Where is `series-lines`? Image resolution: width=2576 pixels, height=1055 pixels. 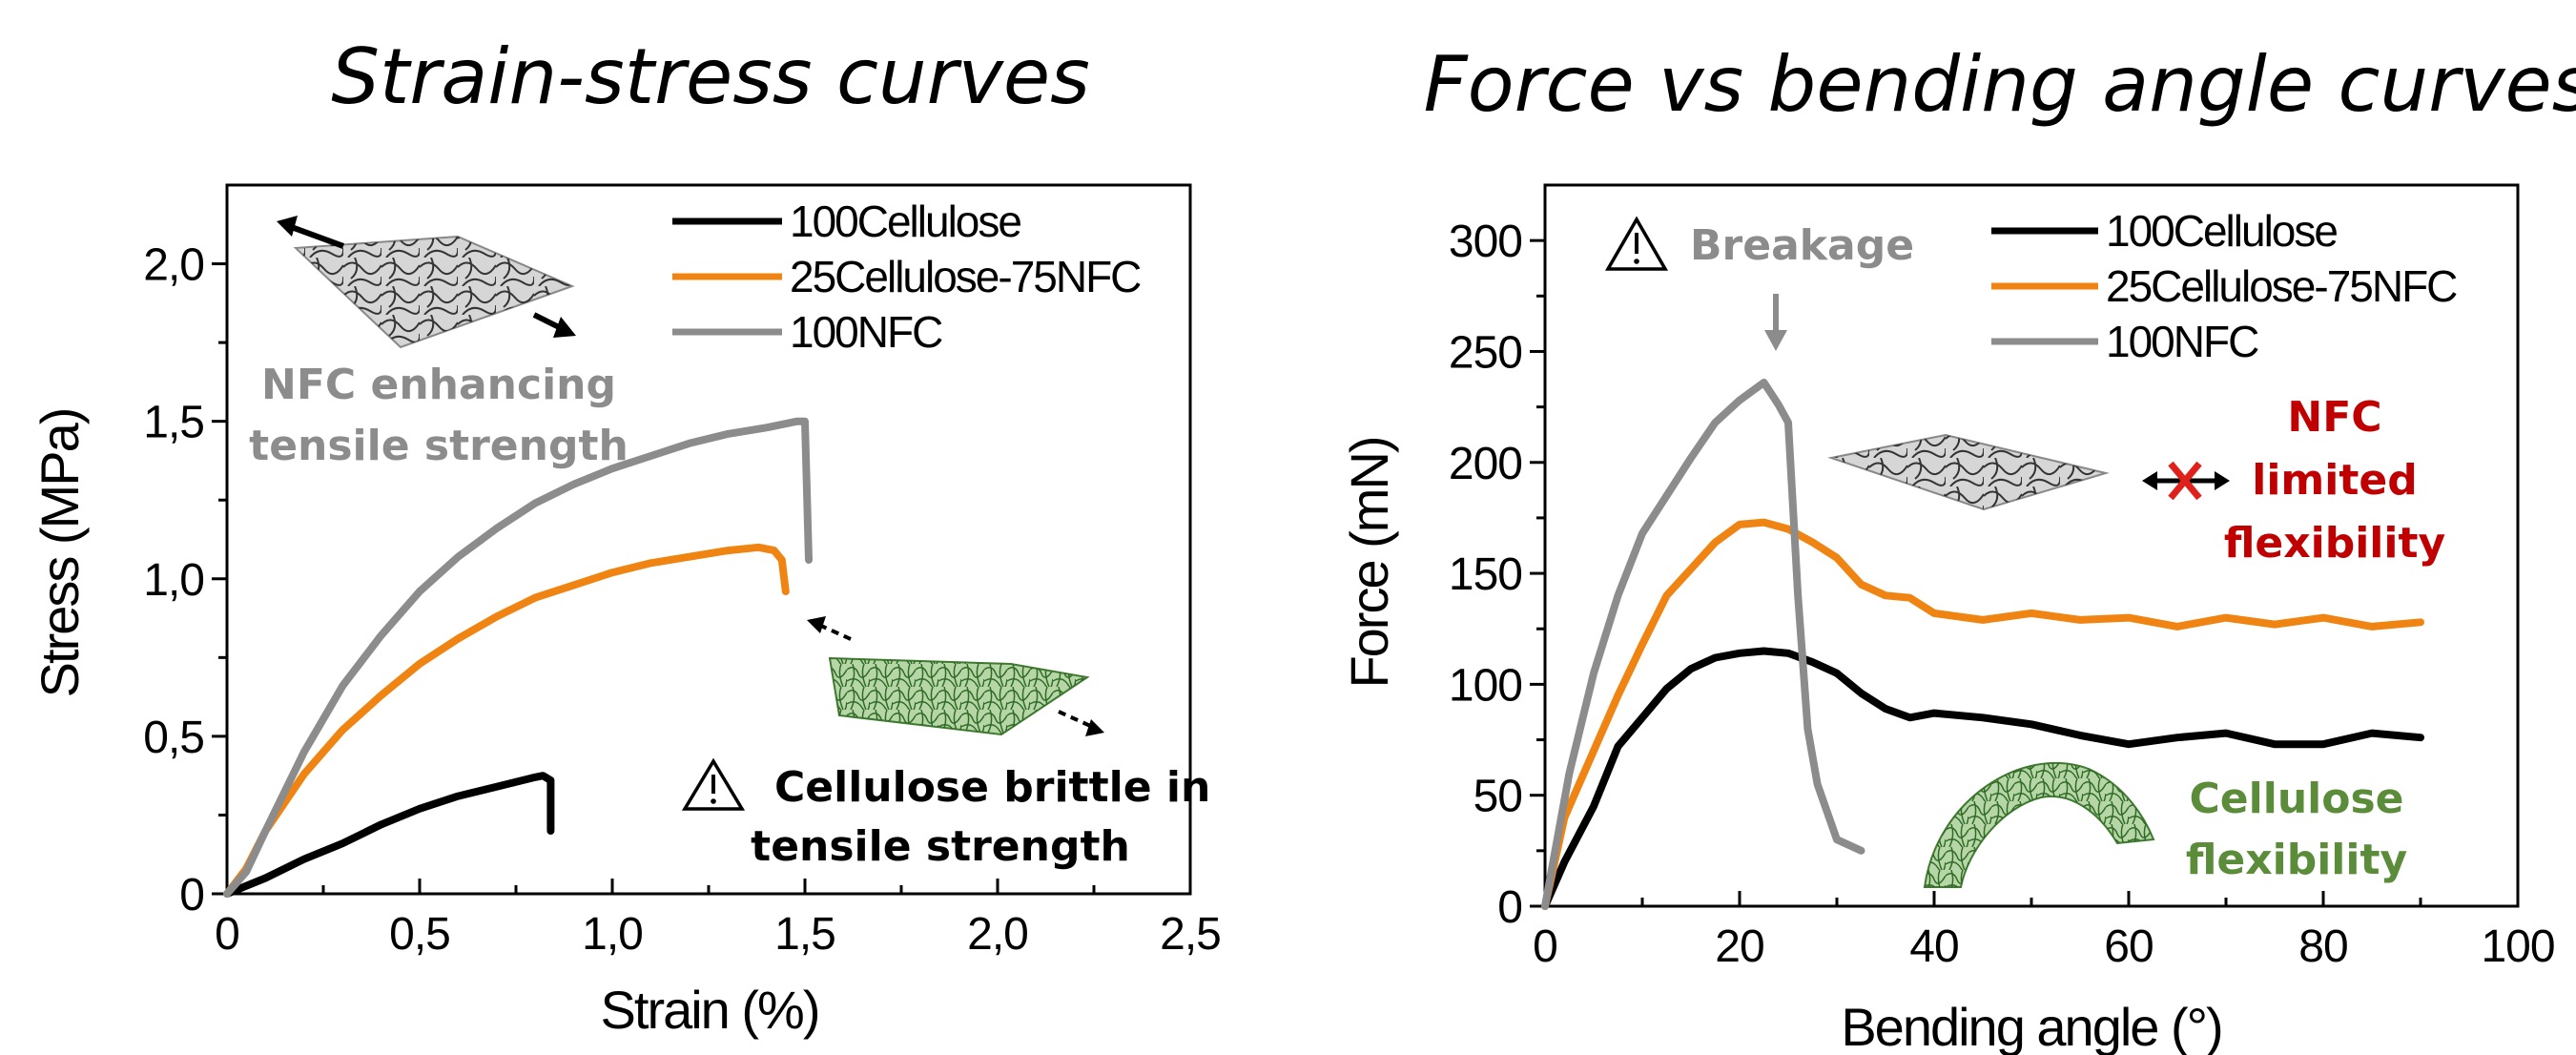 series-lines is located at coordinates (518, 657).